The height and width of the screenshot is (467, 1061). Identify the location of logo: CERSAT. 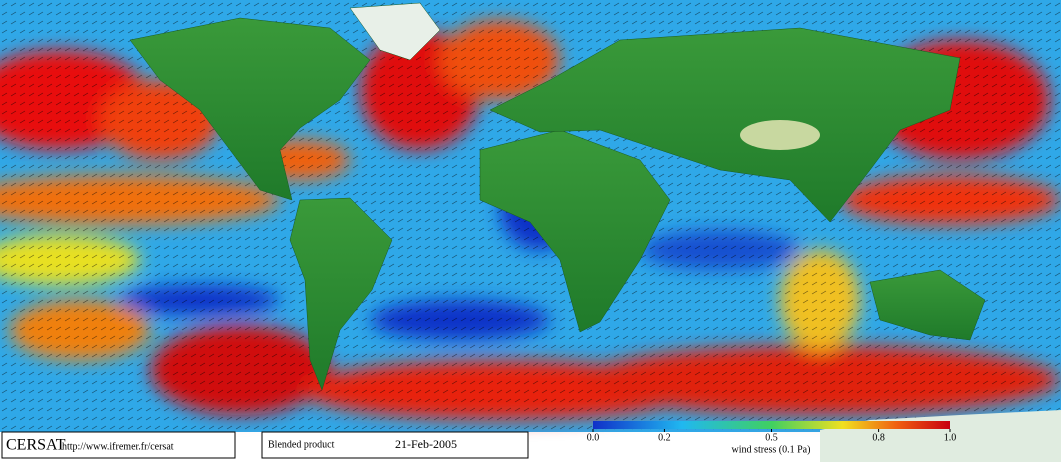
(36, 445).